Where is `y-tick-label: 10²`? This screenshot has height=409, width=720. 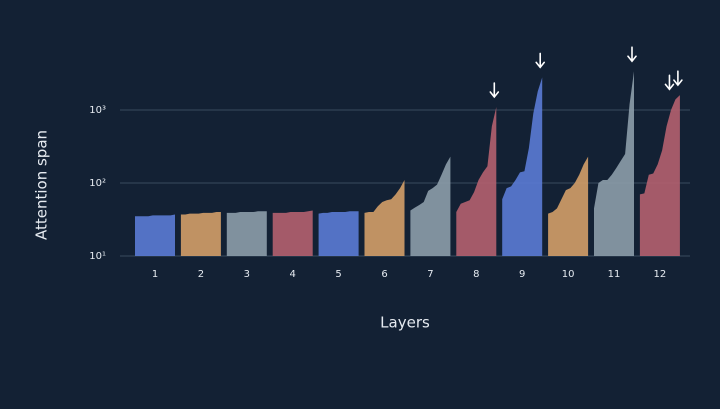
y-tick-label: 10² is located at coordinates (97, 183).